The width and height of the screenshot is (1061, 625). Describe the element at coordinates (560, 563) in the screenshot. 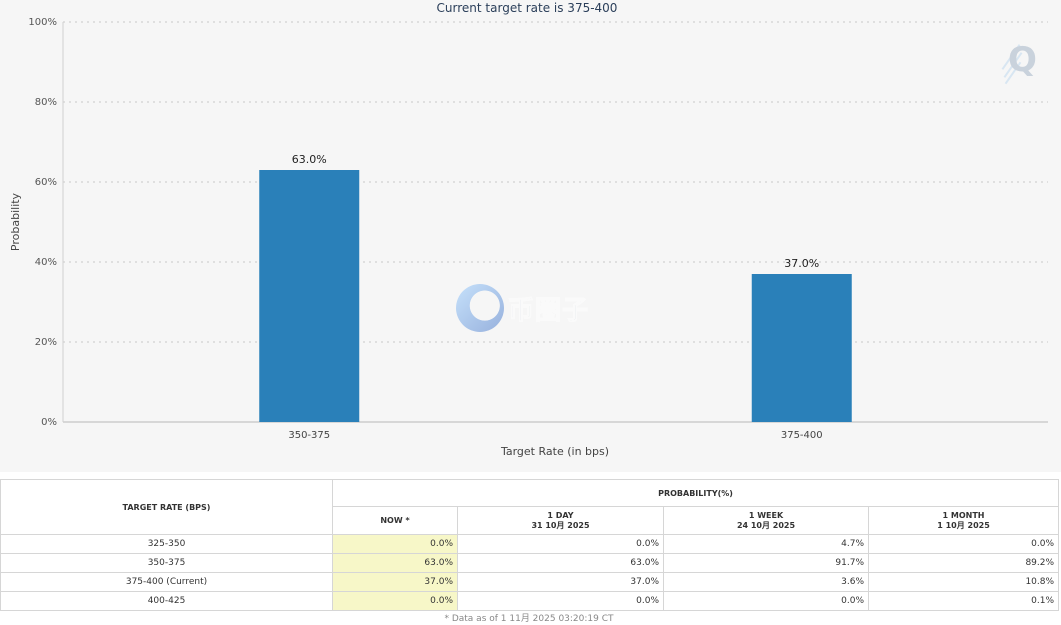

I see `day-cell: 63.0%` at that location.